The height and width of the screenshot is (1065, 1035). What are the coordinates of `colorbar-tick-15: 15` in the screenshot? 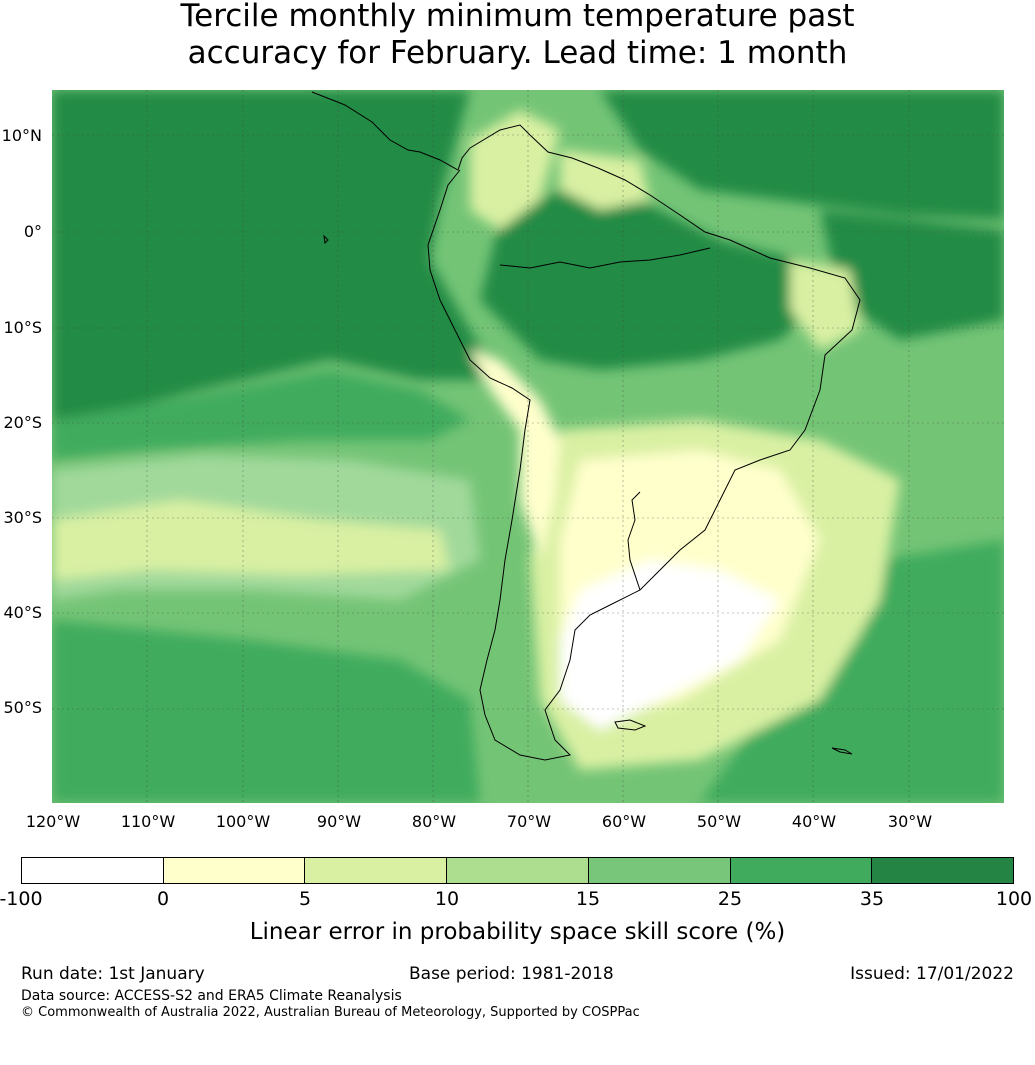 It's located at (588, 899).